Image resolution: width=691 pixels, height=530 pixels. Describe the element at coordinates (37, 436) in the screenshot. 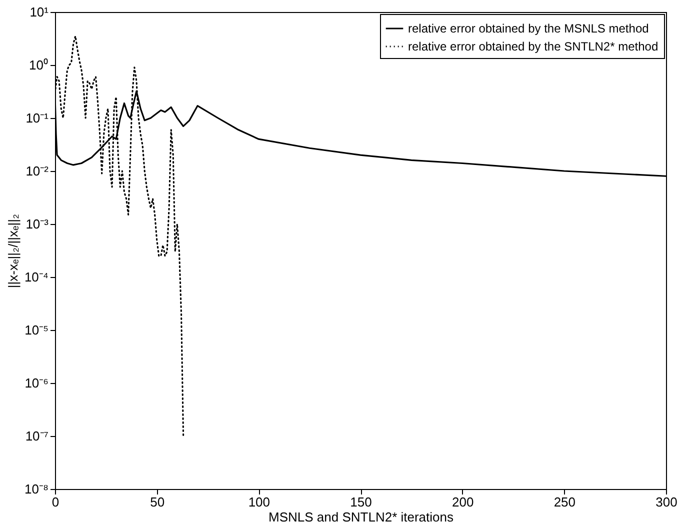

I see `y-tick-label: 10⁻⁷` at that location.